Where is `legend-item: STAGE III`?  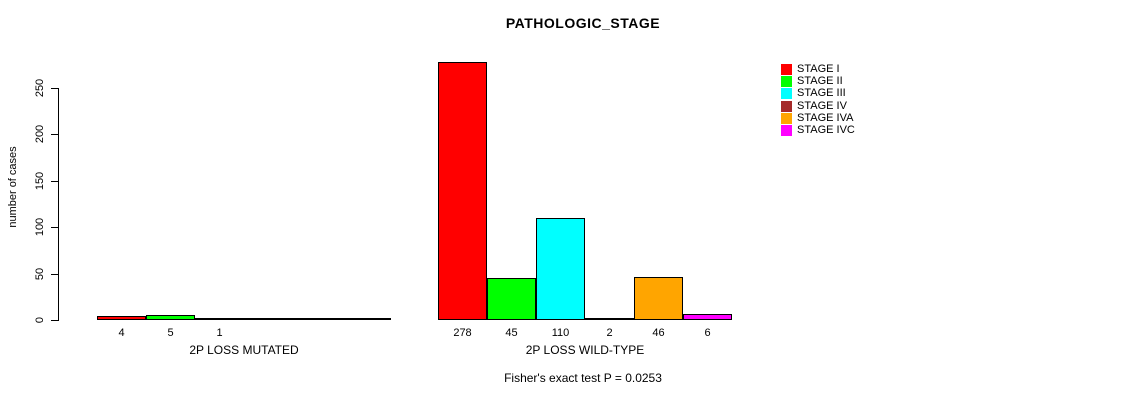
legend-item: STAGE III is located at coordinates (818, 94).